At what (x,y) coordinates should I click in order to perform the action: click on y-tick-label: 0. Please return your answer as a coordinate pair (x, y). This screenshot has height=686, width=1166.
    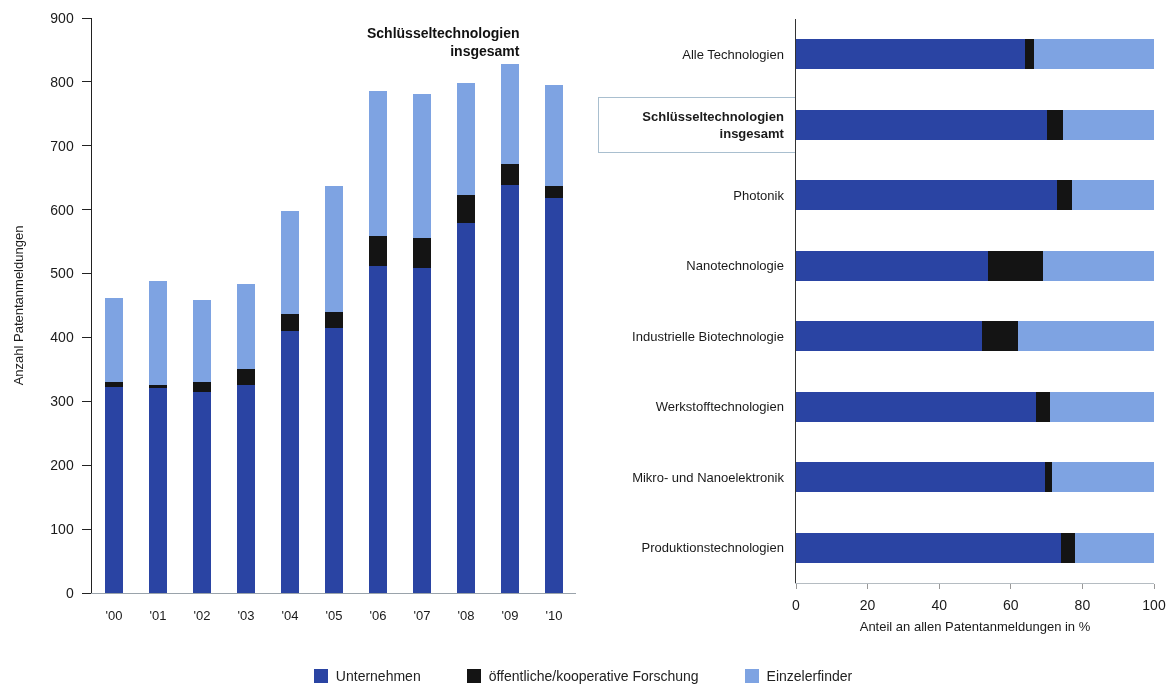
    Looking at the image, I should click on (69, 592).